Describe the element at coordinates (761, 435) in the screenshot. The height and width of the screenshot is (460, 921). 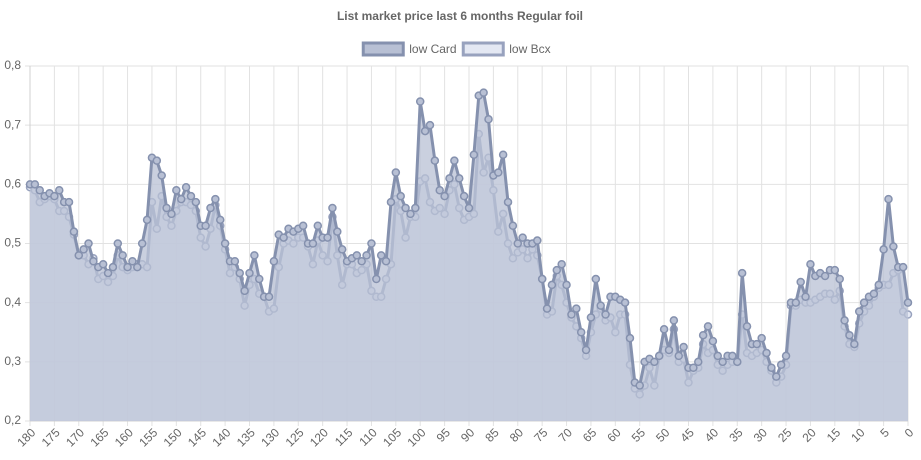
I see `x-tick-label: 30` at that location.